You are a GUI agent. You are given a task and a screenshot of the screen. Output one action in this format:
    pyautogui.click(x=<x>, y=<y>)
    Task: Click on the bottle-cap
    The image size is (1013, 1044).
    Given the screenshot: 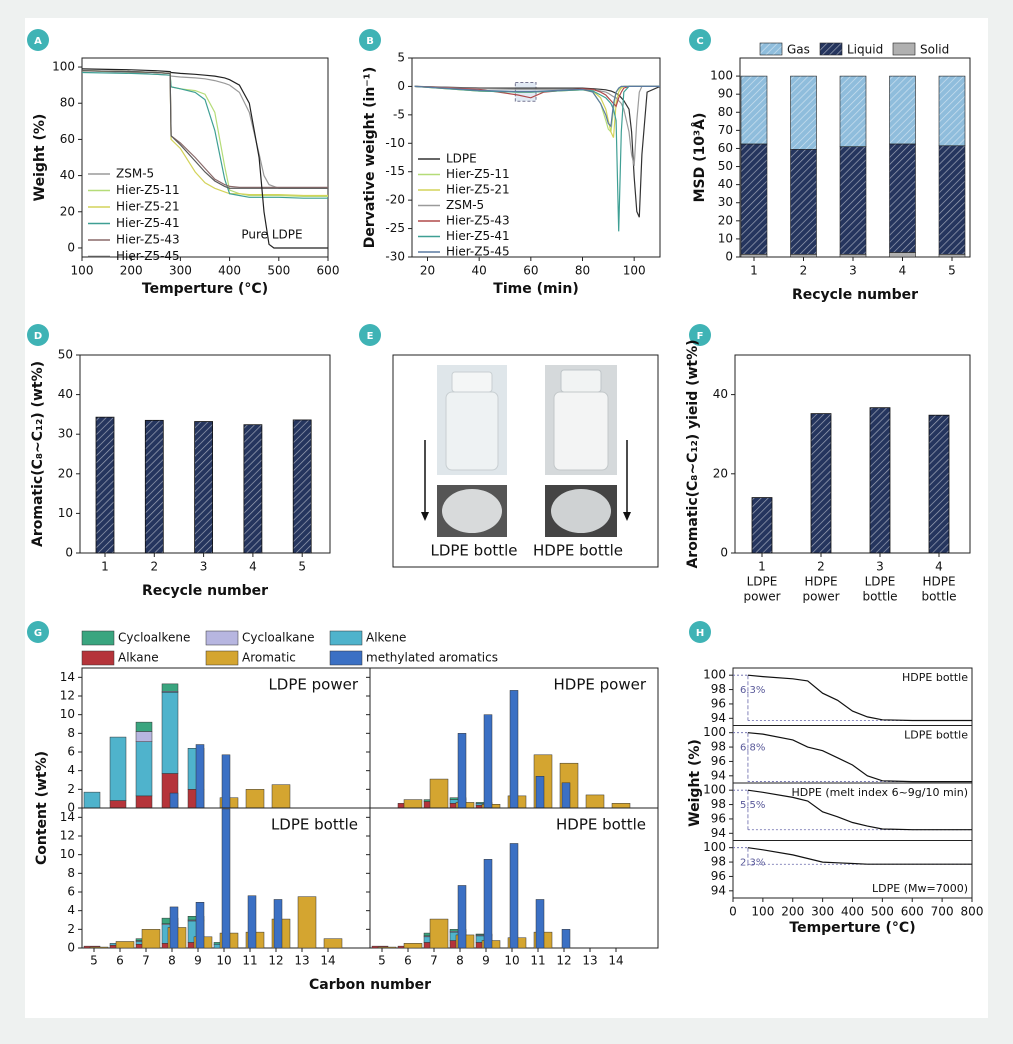 What is the action you would take?
    pyautogui.click(x=581, y=381)
    